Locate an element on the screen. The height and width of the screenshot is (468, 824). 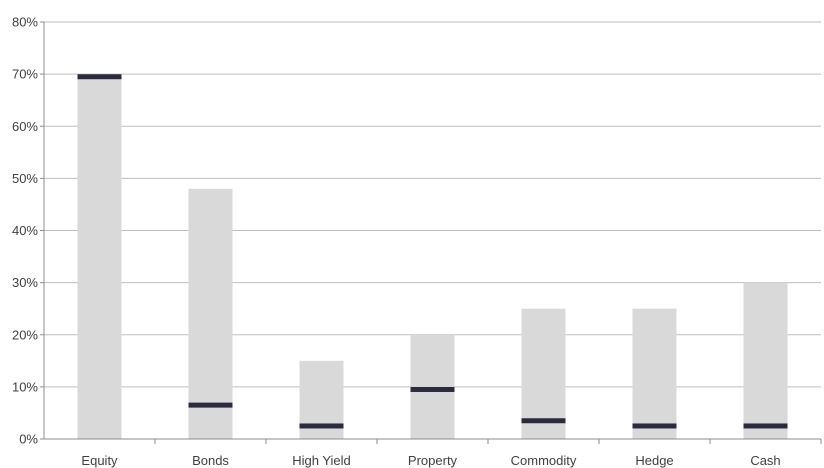
y-axis-tick-labels: 0% 10% 20% 30% 40% 50% 60% 70% 80% is located at coordinates (25, 231).